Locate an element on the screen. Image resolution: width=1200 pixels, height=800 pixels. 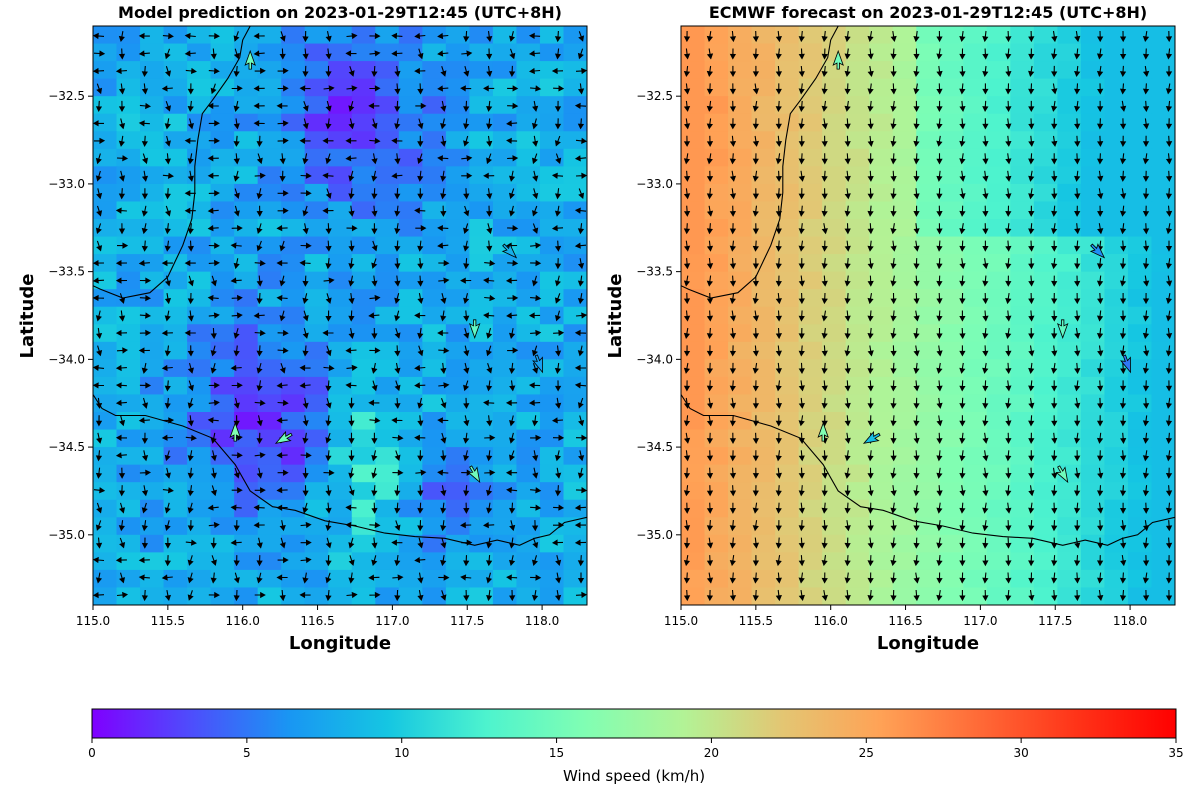
x-axis-label: Longitude is located at coordinates (928, 643).